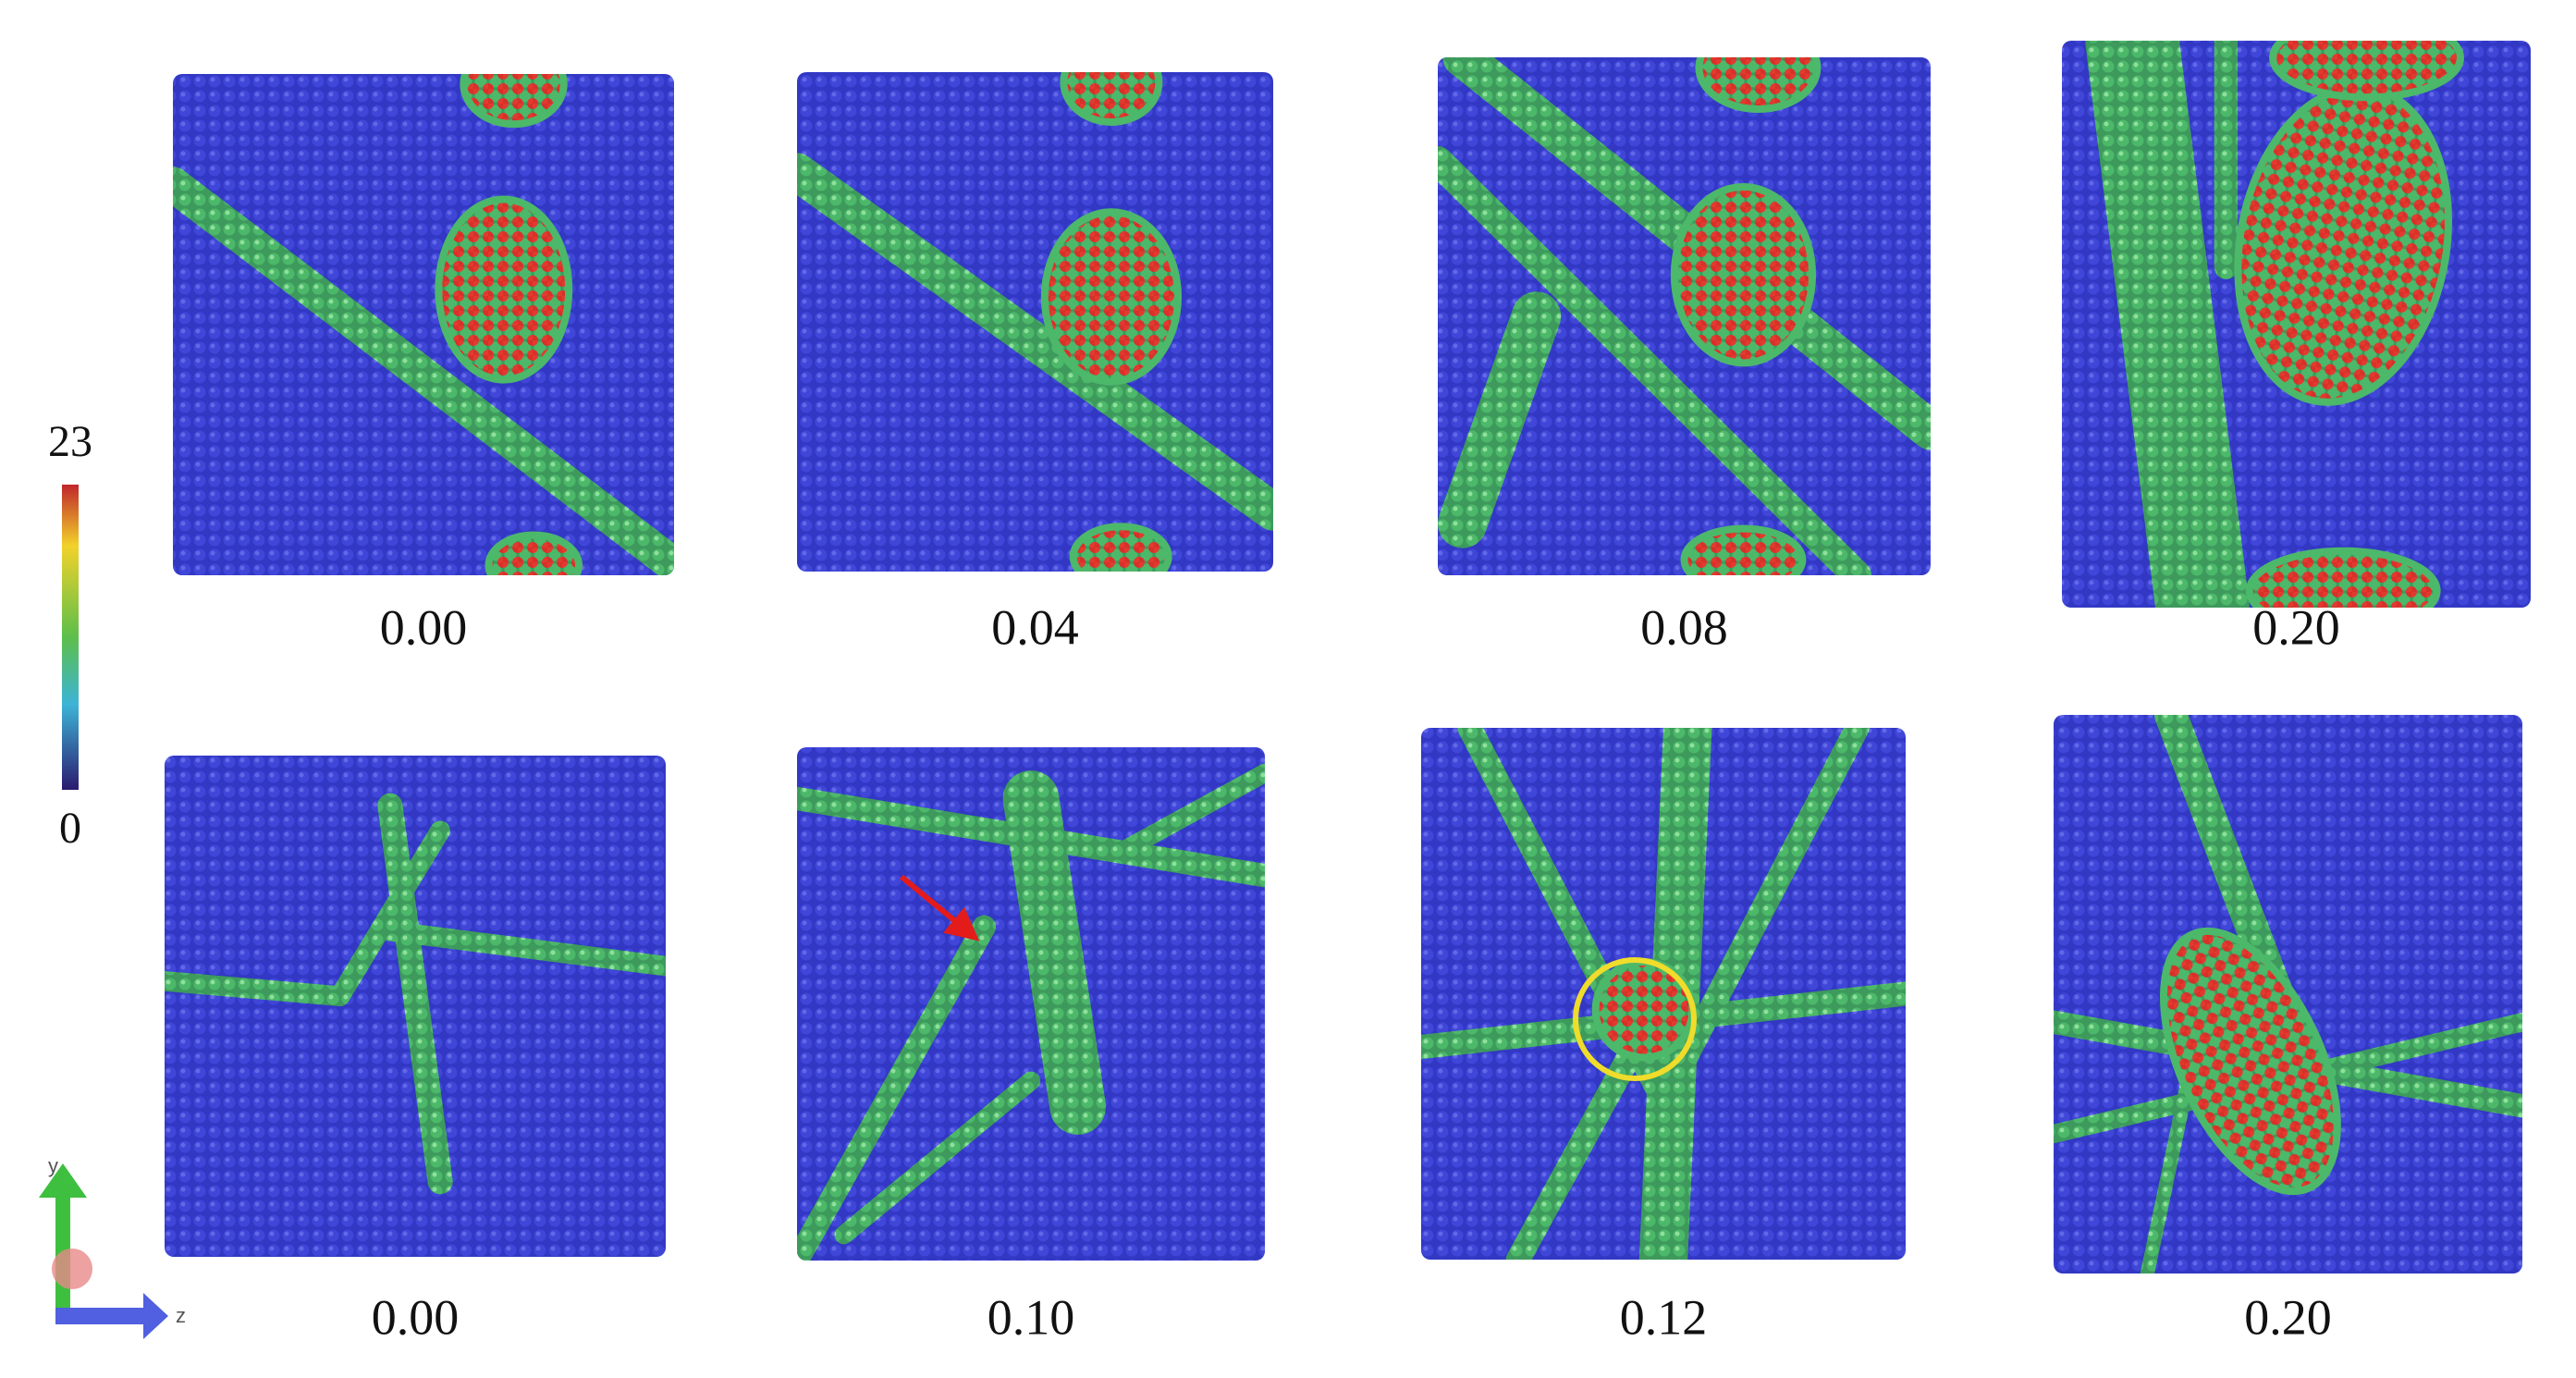  Describe the element at coordinates (53, 1166) in the screenshot. I see `axis-label-y: y` at that location.